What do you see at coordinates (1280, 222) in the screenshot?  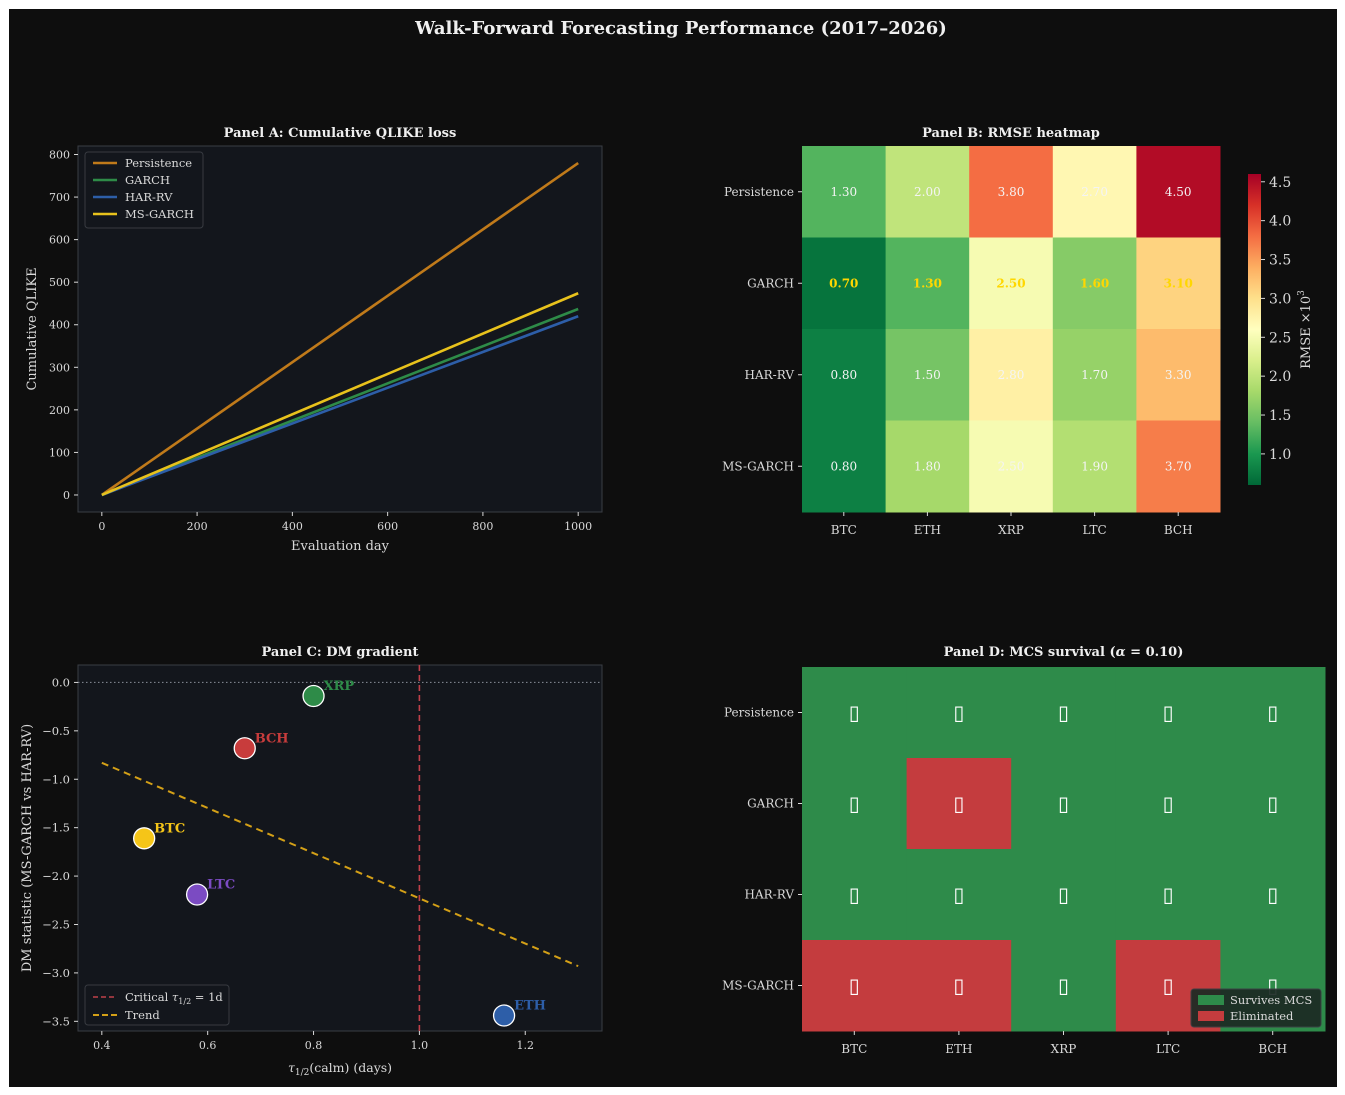 I see `colorbar-tick-label: 4.0` at bounding box center [1280, 222].